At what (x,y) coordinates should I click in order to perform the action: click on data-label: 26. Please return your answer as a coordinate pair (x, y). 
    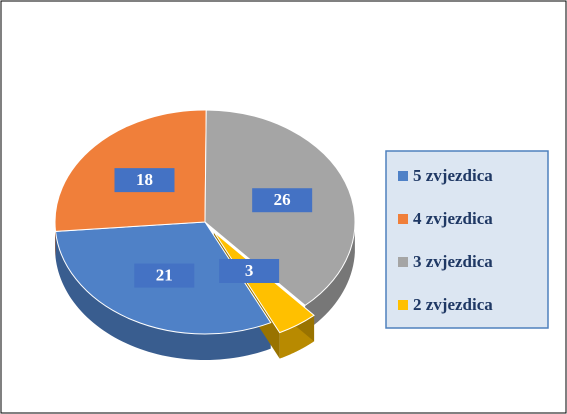
    Looking at the image, I should click on (282, 199).